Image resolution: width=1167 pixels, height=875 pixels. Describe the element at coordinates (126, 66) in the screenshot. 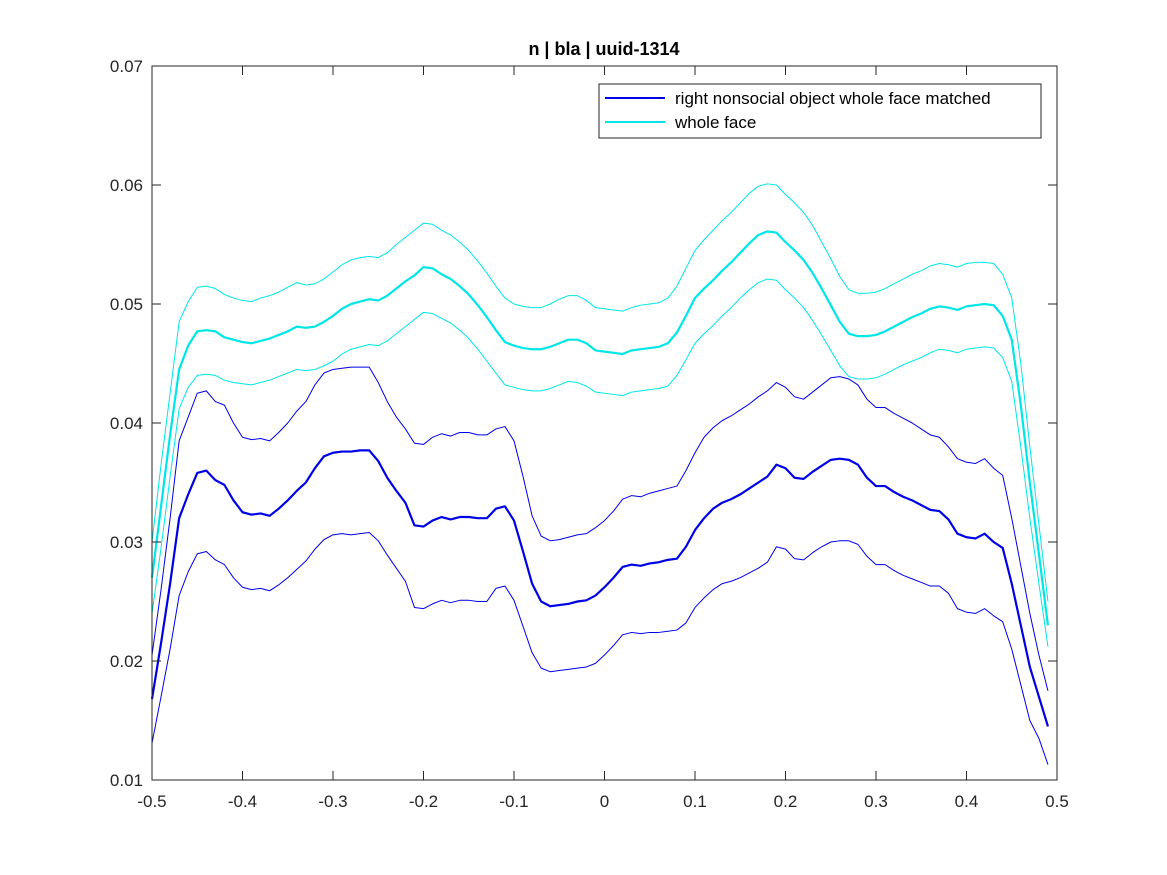

I see `y-tick-label: 0.07` at that location.